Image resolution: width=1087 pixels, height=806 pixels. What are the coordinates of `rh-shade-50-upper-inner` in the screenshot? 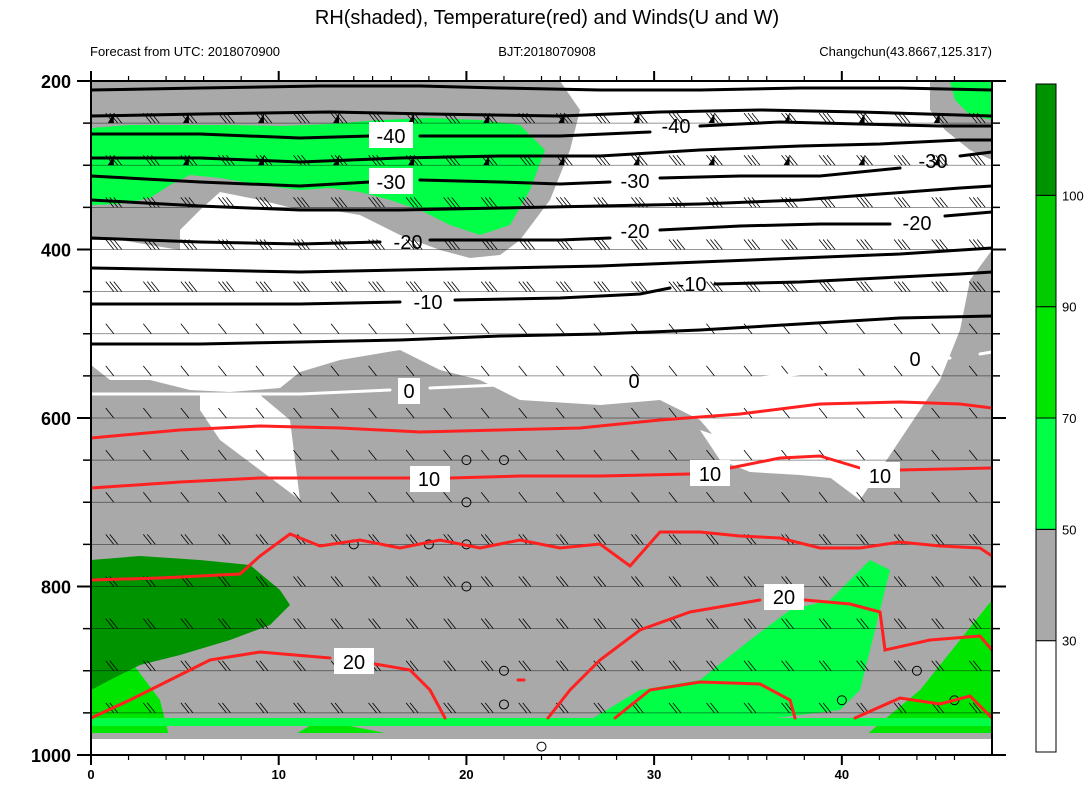 It's located at (318, 176).